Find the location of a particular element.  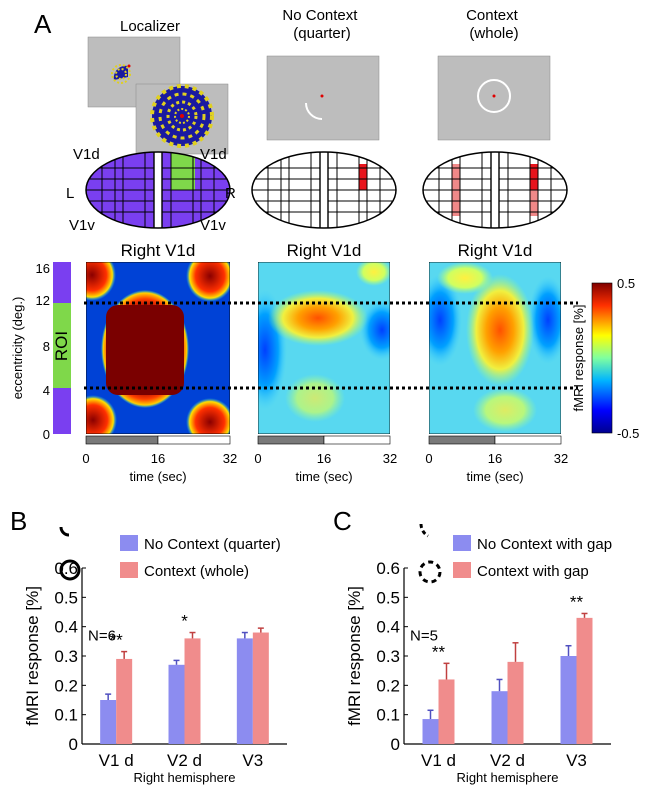

localizer-stimulus is located at coordinates (158, 95).